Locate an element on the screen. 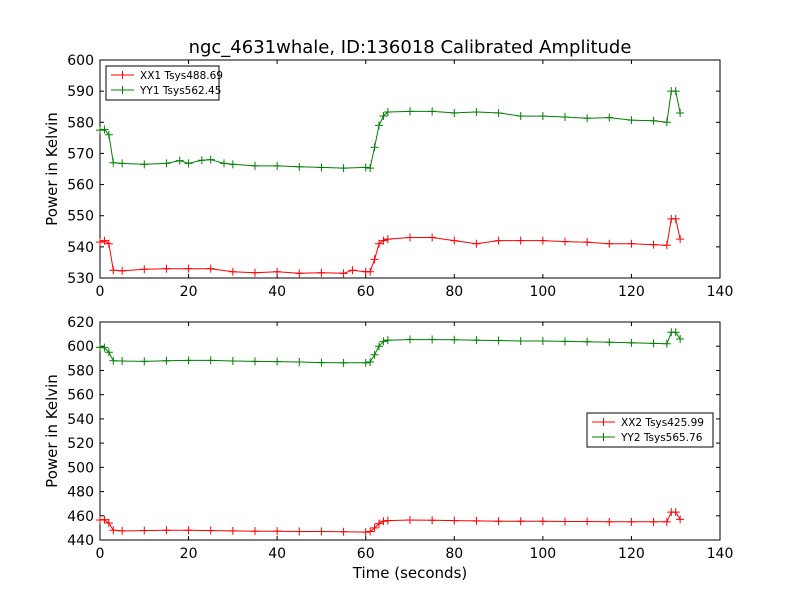 This screenshot has width=800, height=600. y-tick-label: 600 is located at coordinates (80, 347).